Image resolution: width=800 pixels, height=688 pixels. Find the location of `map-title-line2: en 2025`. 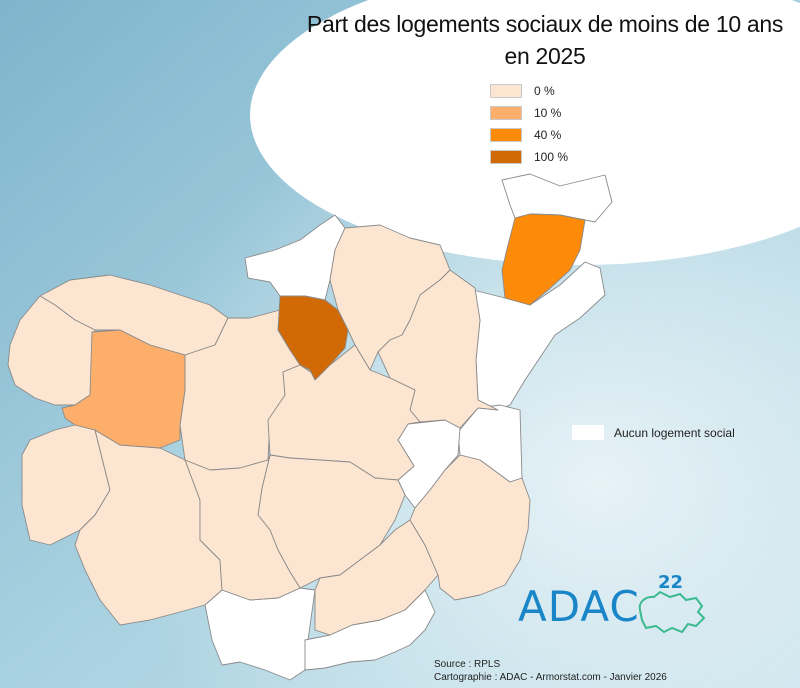

map-title-line2: en 2025 is located at coordinates (545, 56).